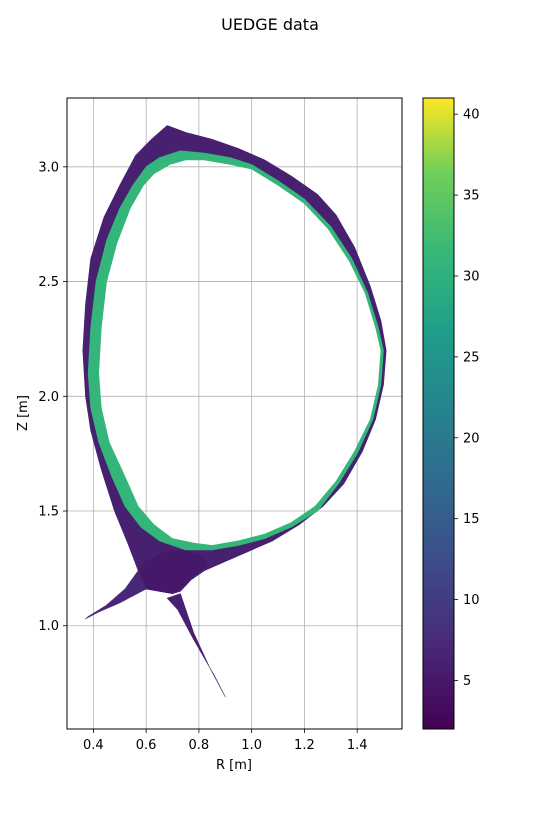  What do you see at coordinates (48, 512) in the screenshot?
I see `y-tick-label: 1.5` at bounding box center [48, 512].